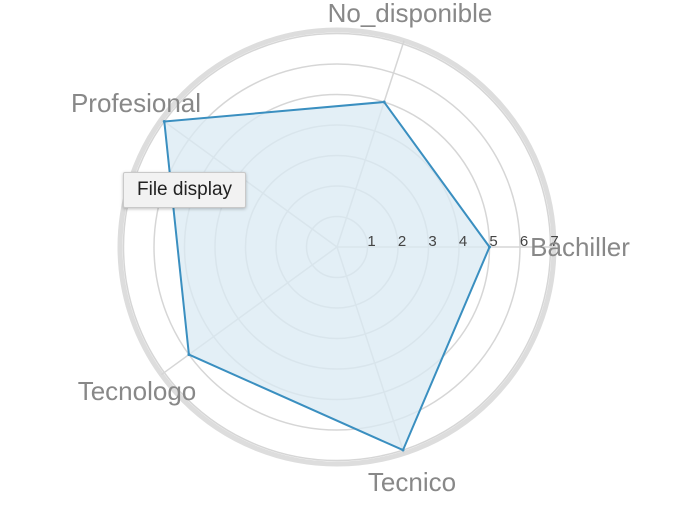  Describe the element at coordinates (580, 247) in the screenshot. I see `category-label: Bachiller` at that location.